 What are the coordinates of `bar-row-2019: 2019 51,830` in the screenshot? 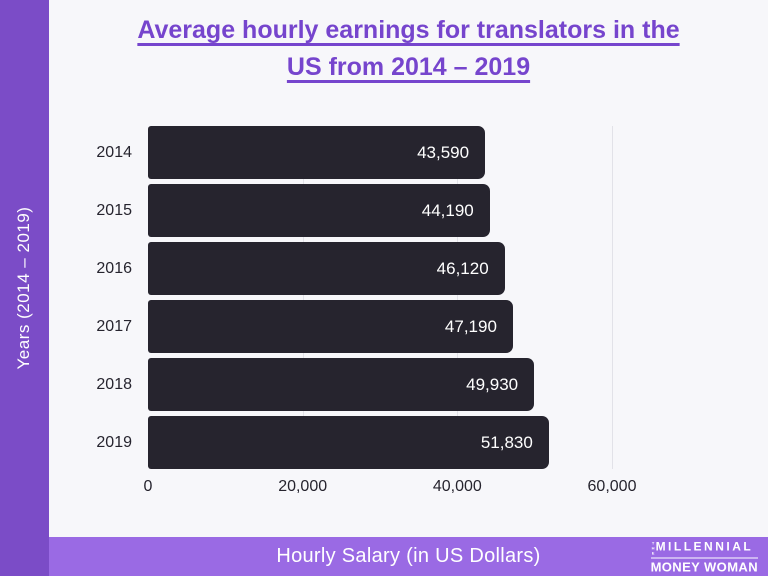 It's located at (408, 442).